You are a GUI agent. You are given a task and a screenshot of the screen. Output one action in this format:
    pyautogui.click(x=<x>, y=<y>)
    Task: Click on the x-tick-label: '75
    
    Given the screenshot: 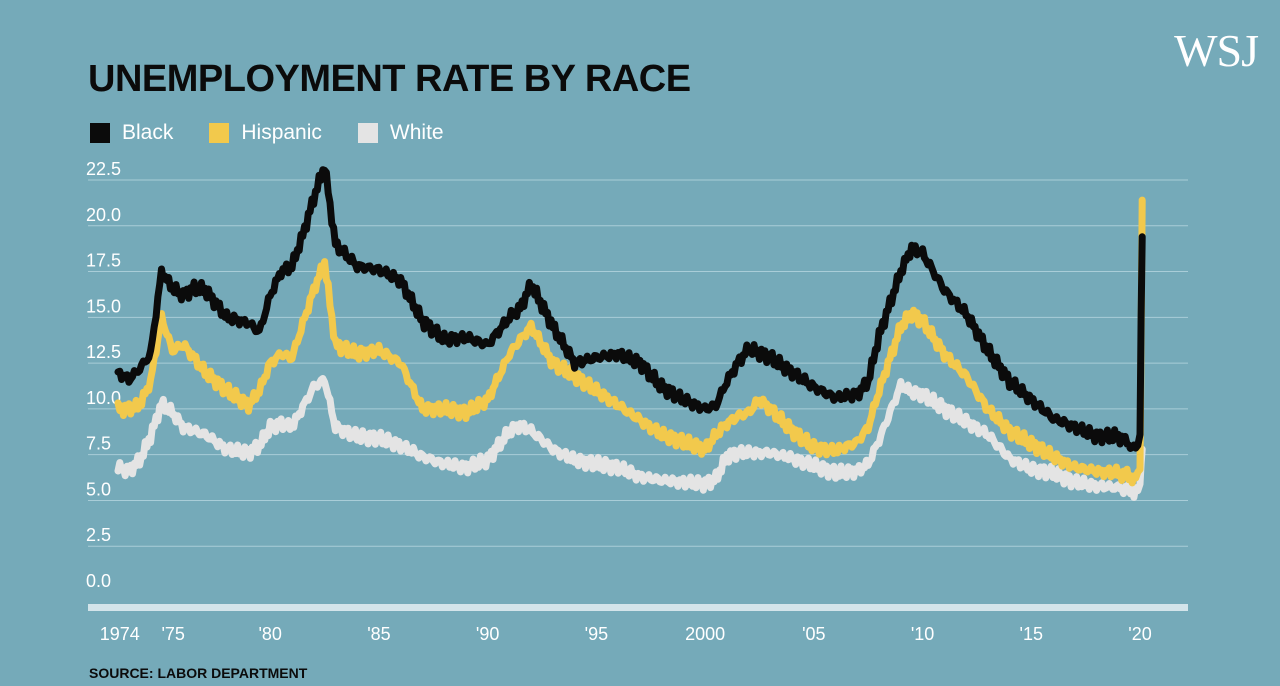 What is the action you would take?
    pyautogui.click(x=172, y=634)
    